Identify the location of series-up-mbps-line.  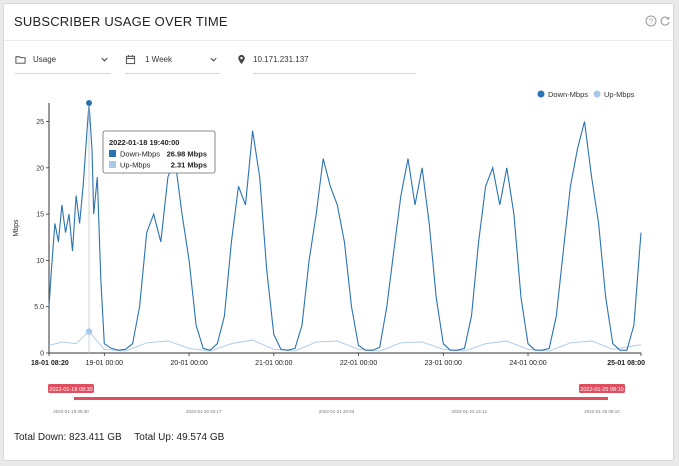
(345, 341).